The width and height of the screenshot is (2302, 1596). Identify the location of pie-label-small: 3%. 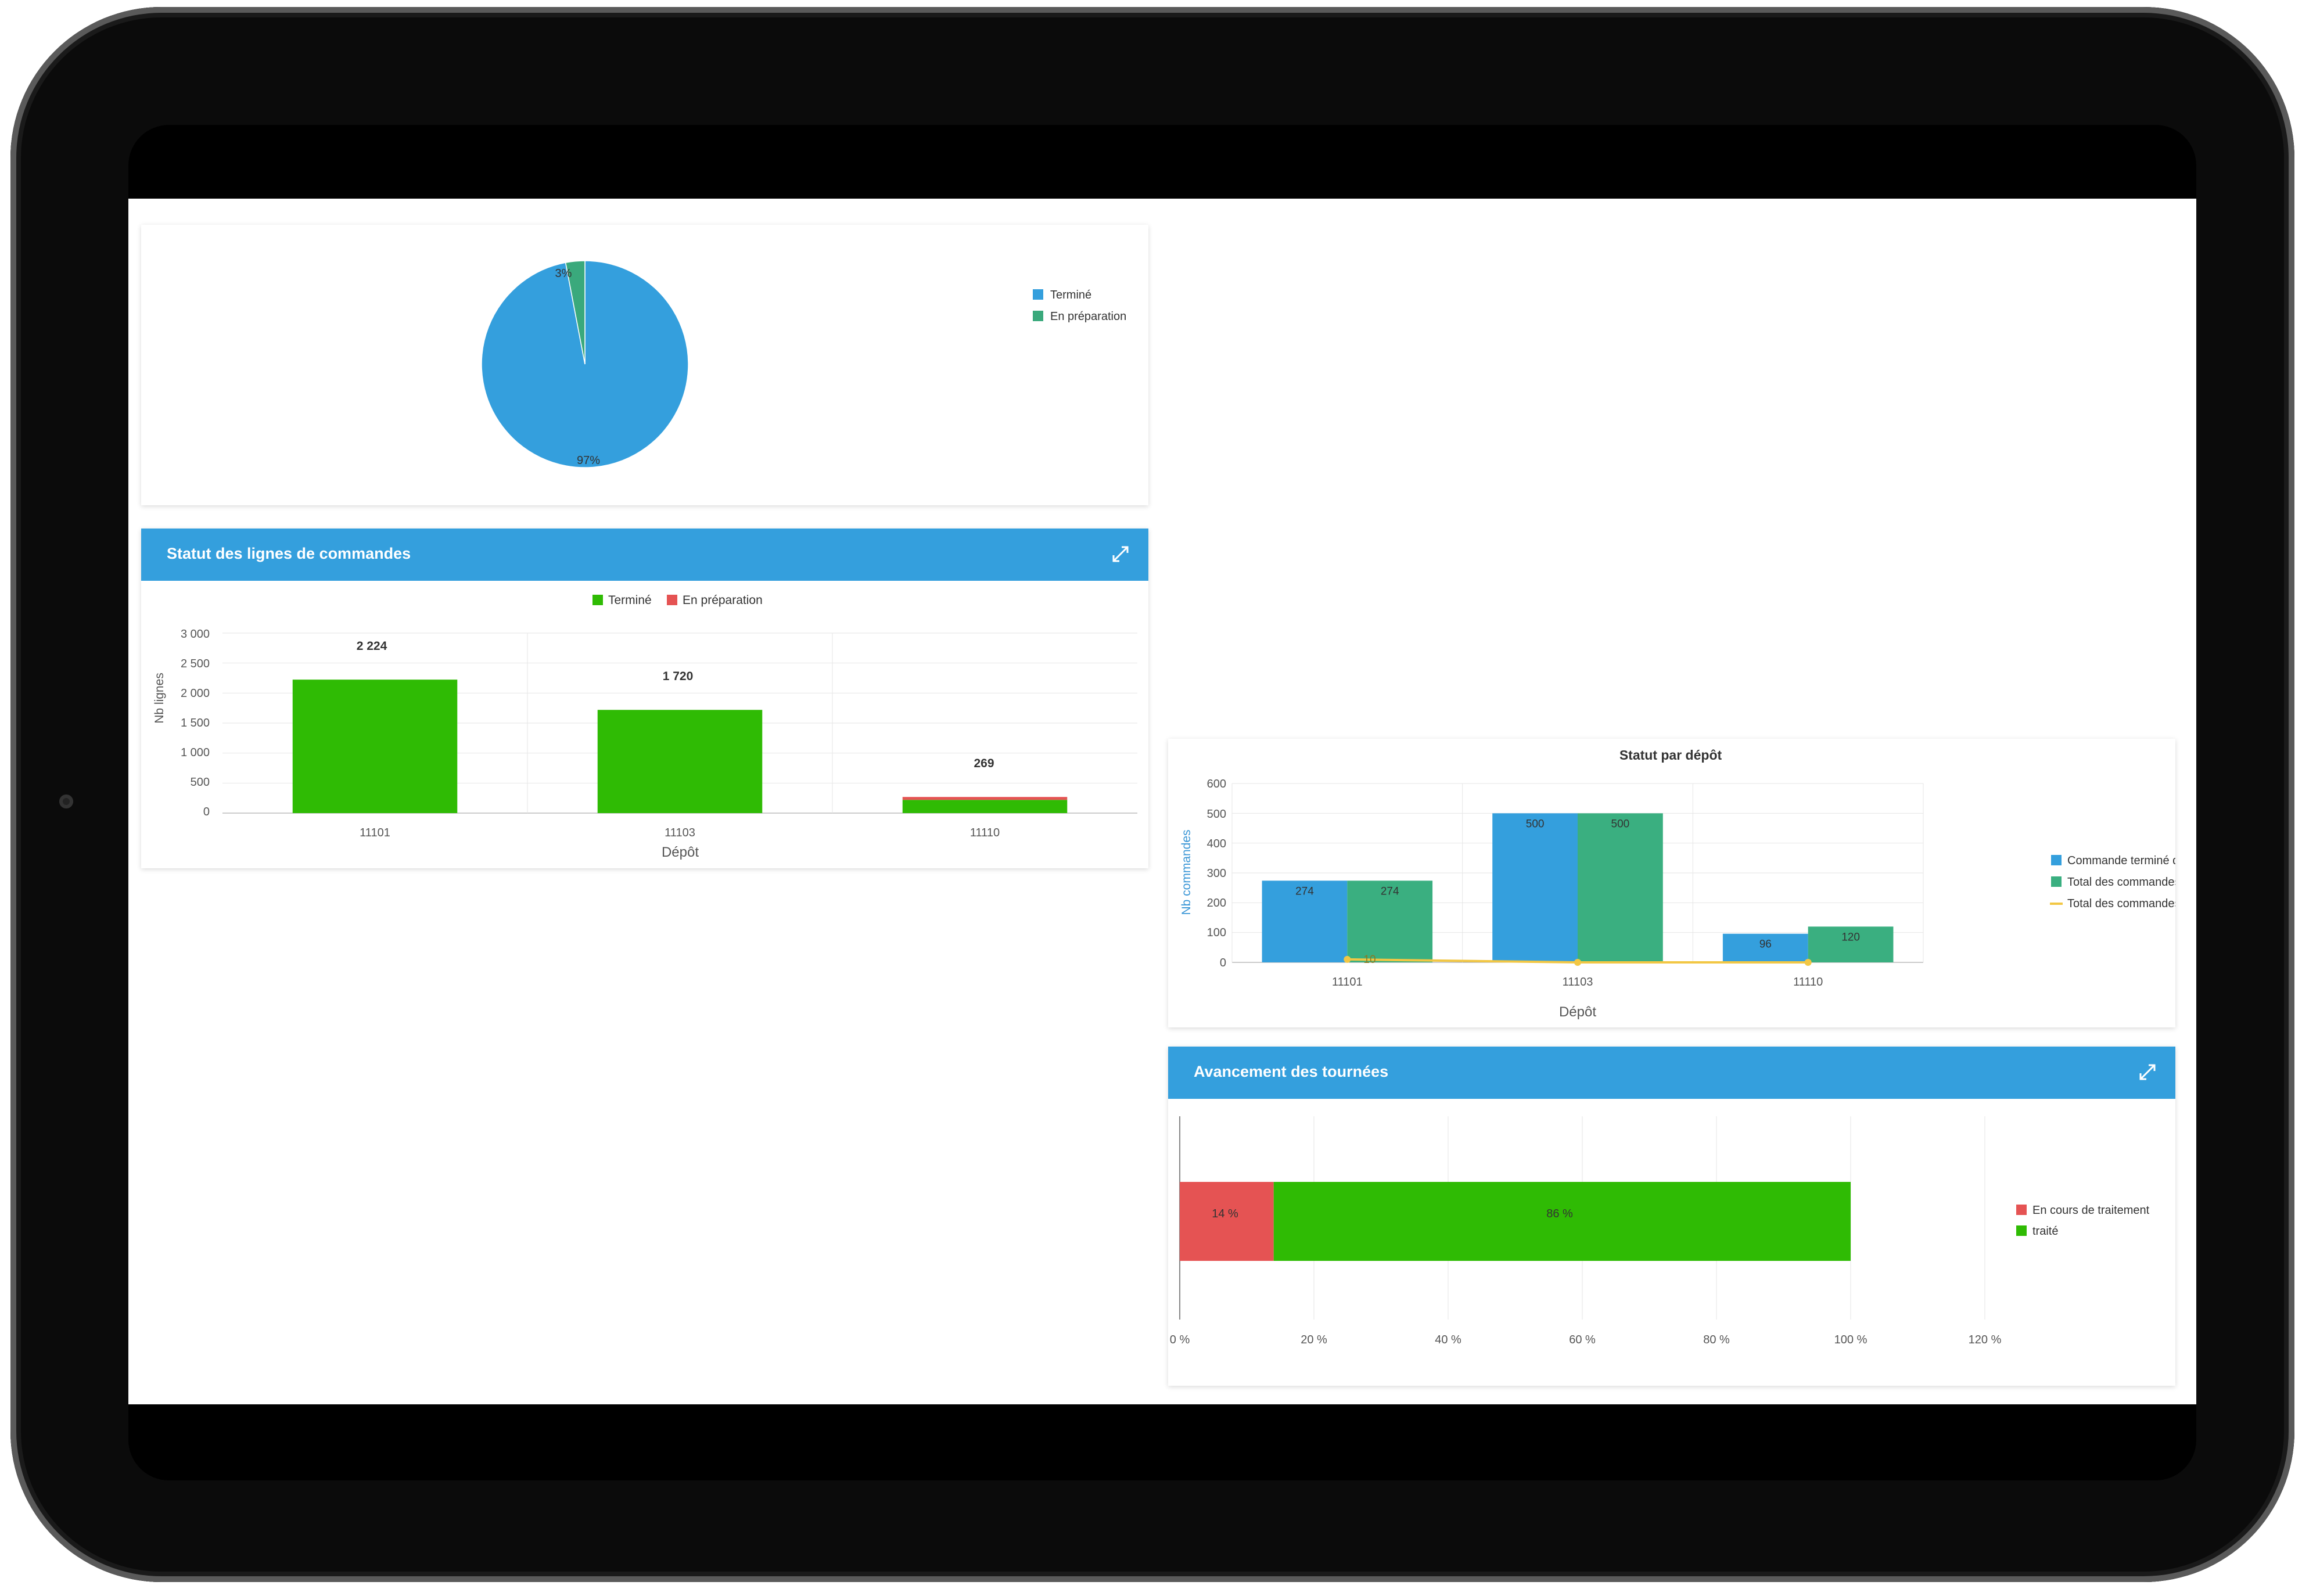
(563, 273).